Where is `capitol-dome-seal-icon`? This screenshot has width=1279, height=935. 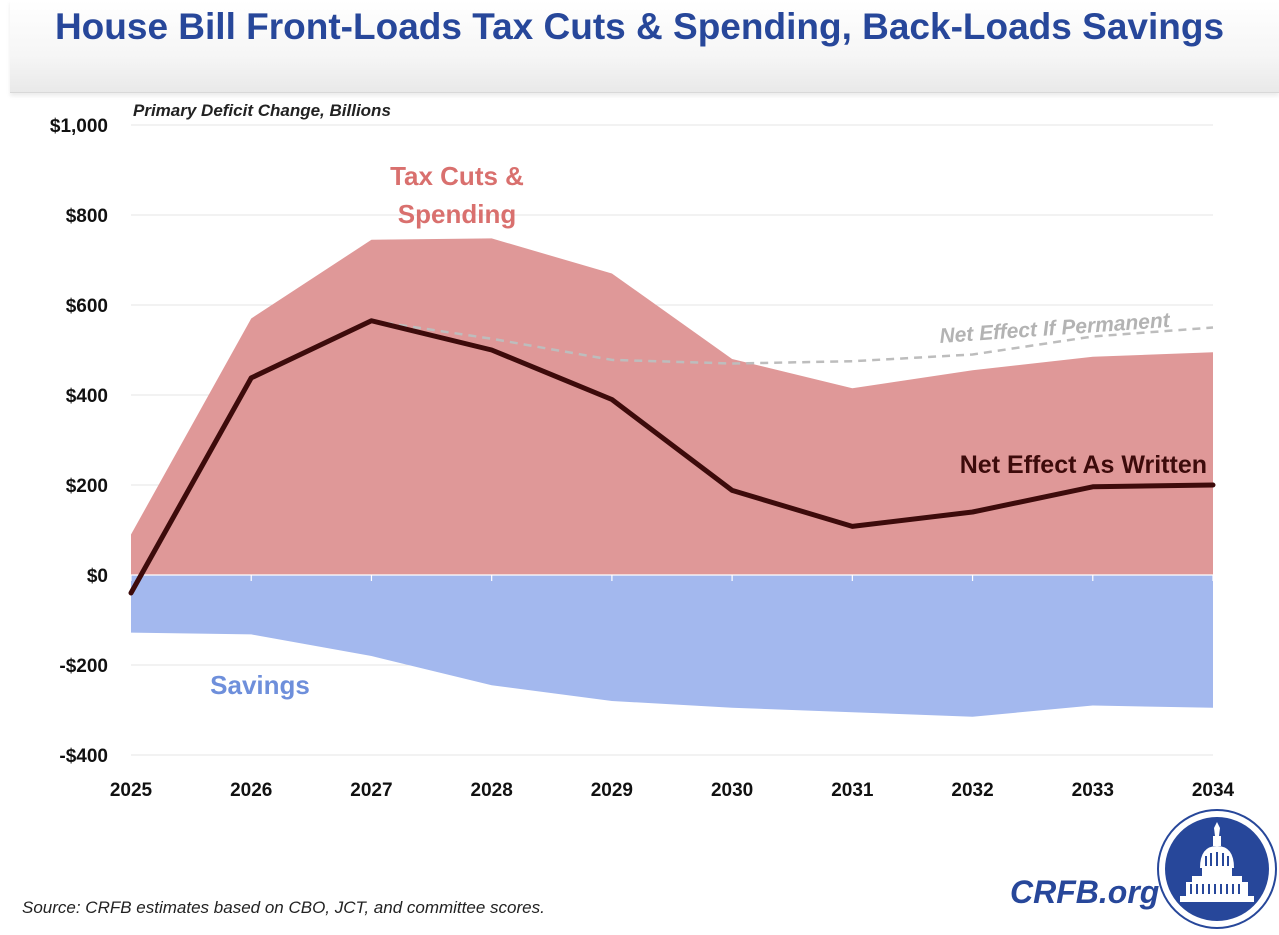
capitol-dome-seal-icon is located at coordinates (1217, 869).